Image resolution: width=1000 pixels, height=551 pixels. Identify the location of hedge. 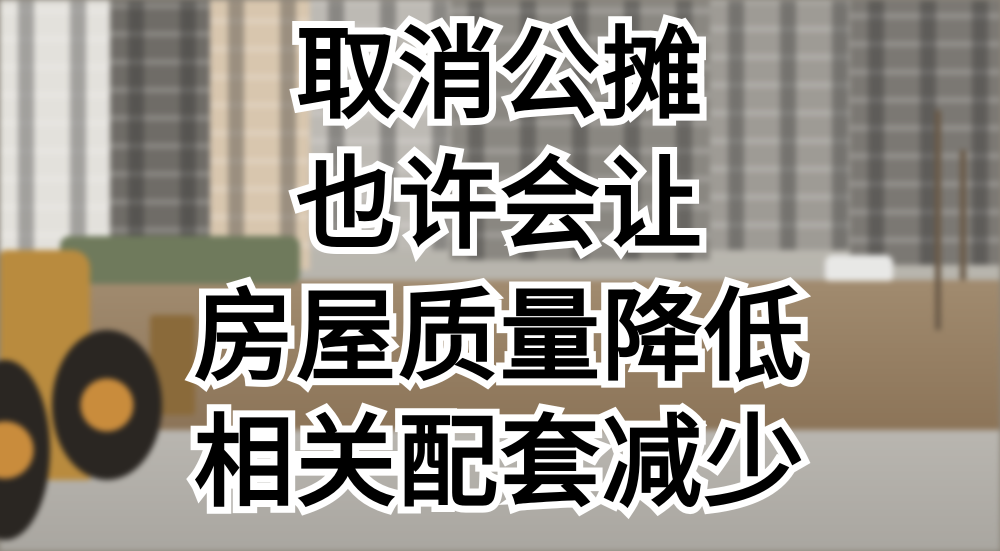
(180, 260).